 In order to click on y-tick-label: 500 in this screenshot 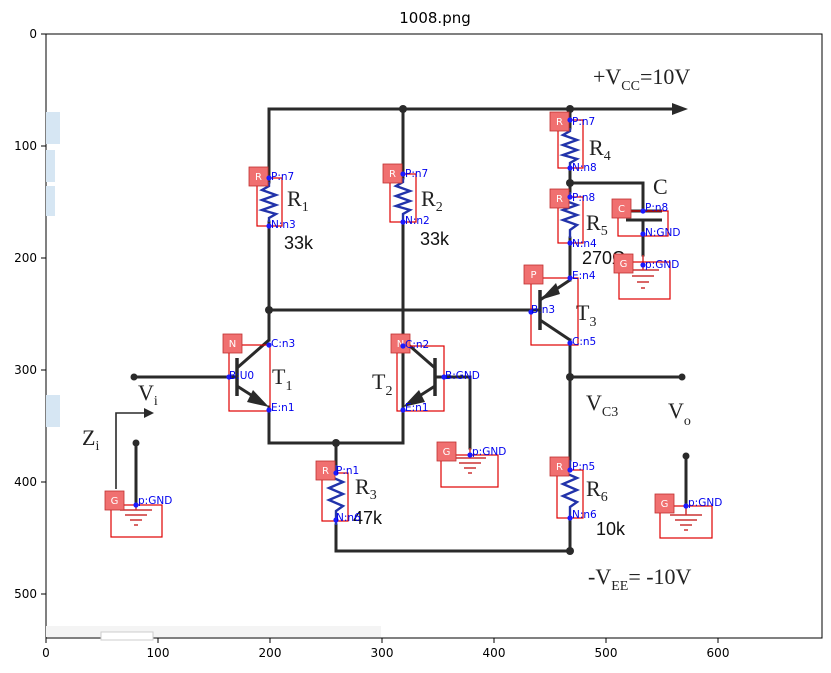, I will do `click(25, 594)`.